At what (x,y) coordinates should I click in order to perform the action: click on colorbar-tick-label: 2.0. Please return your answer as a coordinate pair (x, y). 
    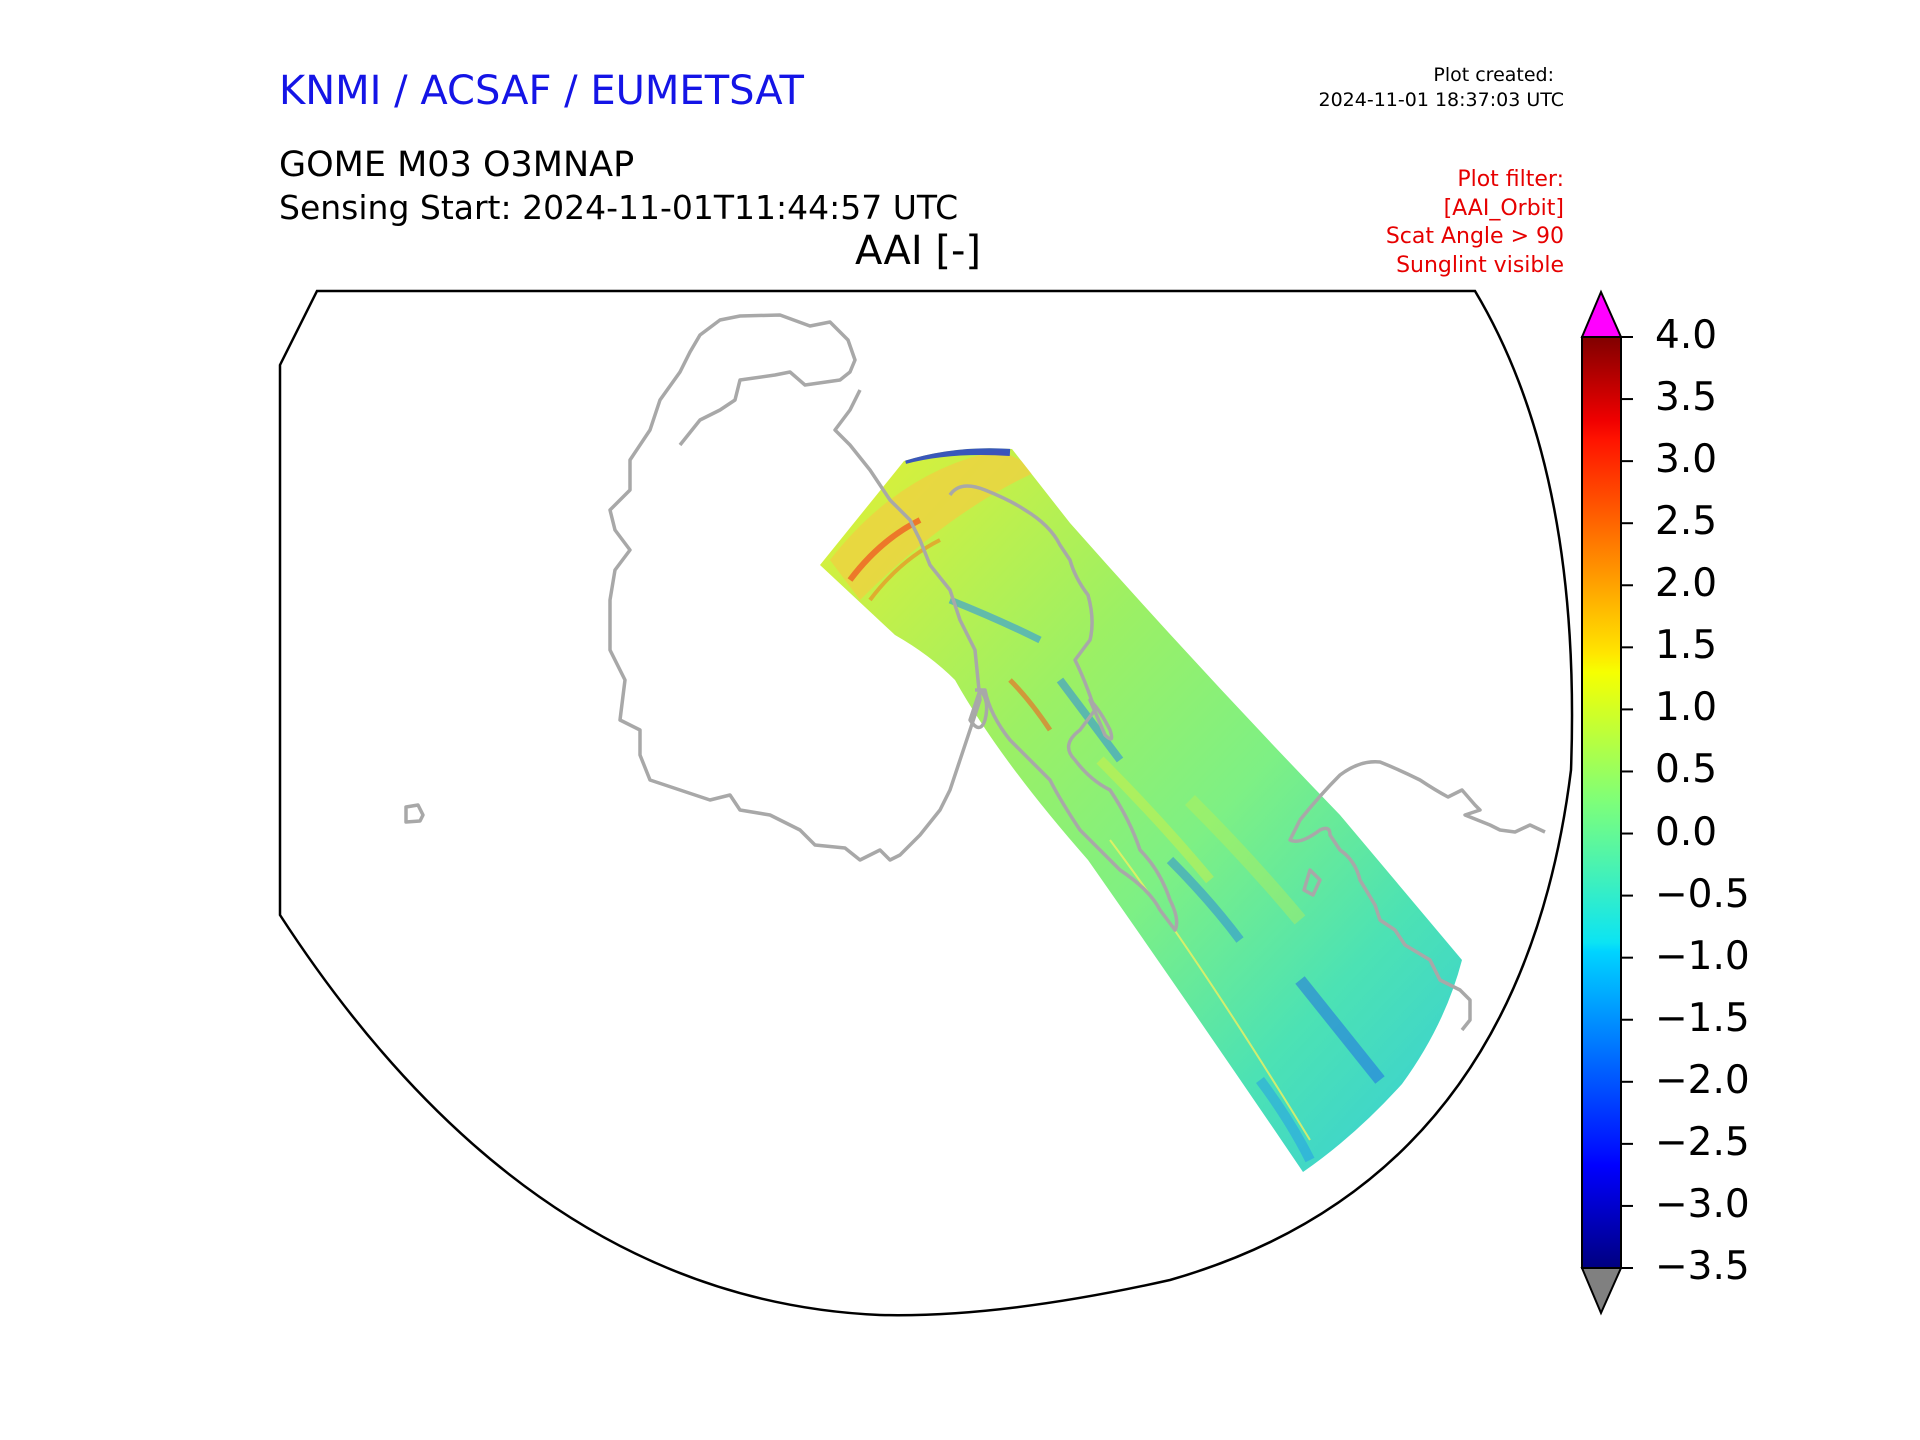
    Looking at the image, I should click on (1686, 584).